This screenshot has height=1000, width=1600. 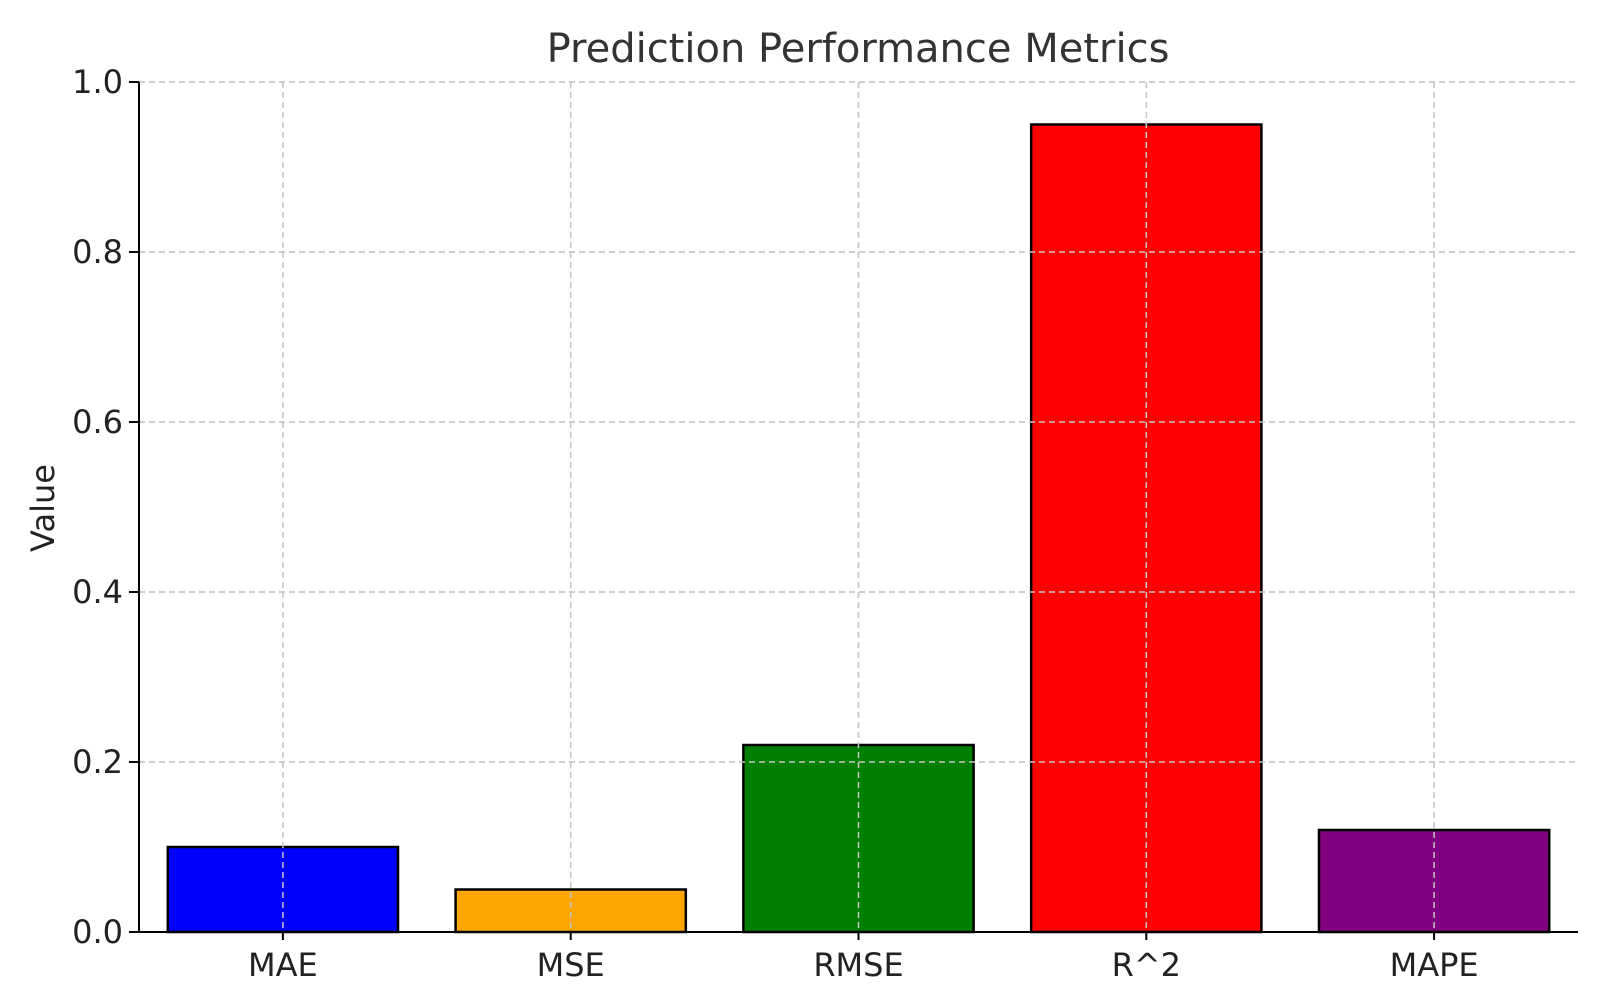 I want to click on bar-mae, so click(x=283, y=889).